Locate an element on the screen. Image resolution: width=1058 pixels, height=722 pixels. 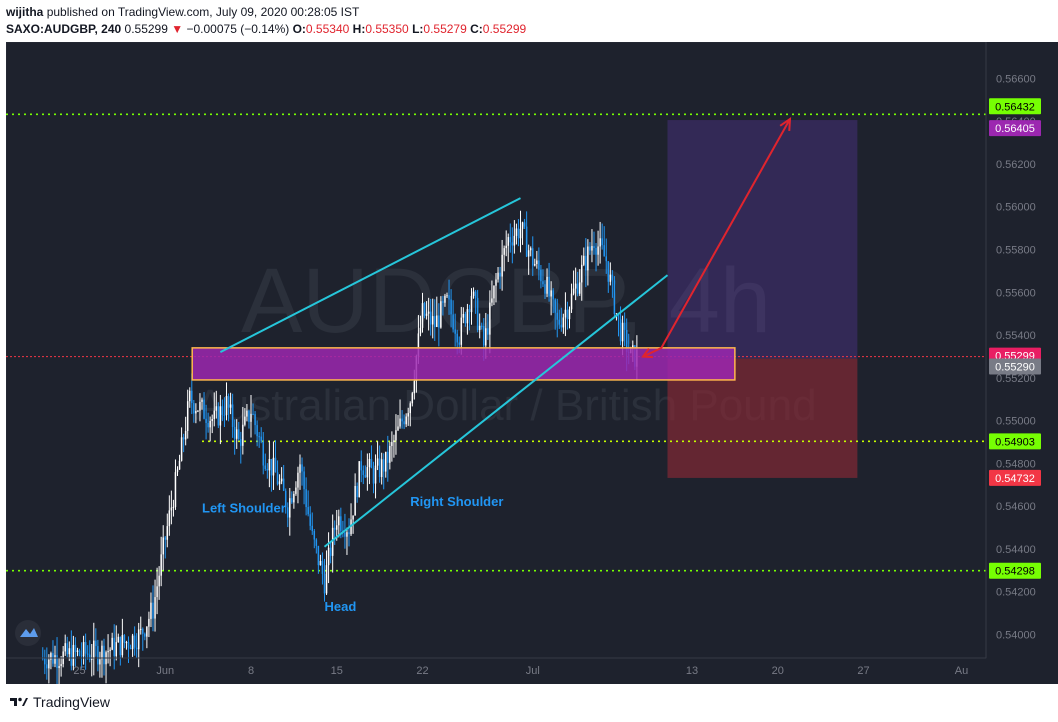
y-tick-label: 0.54200 is located at coordinates (1016, 593).